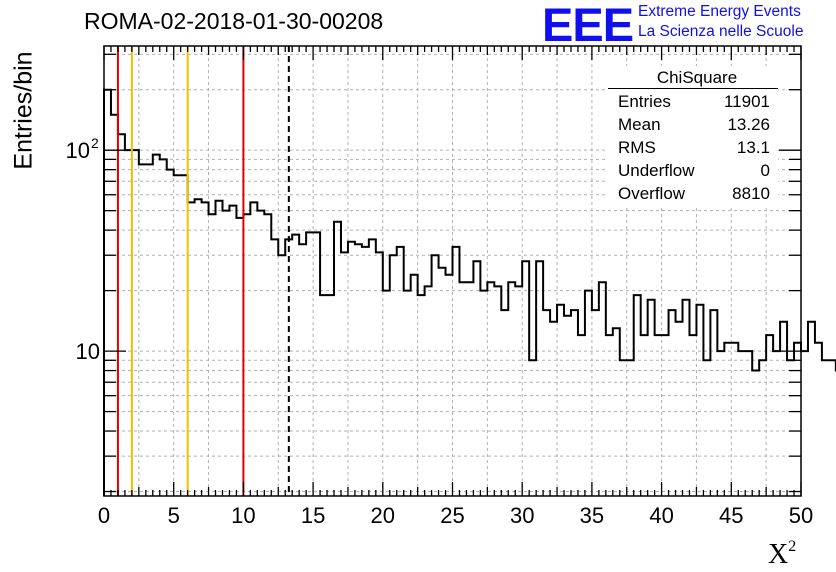 The width and height of the screenshot is (836, 572). What do you see at coordinates (792, 546) in the screenshot?
I see `x-axis-label-superscript: 2` at bounding box center [792, 546].